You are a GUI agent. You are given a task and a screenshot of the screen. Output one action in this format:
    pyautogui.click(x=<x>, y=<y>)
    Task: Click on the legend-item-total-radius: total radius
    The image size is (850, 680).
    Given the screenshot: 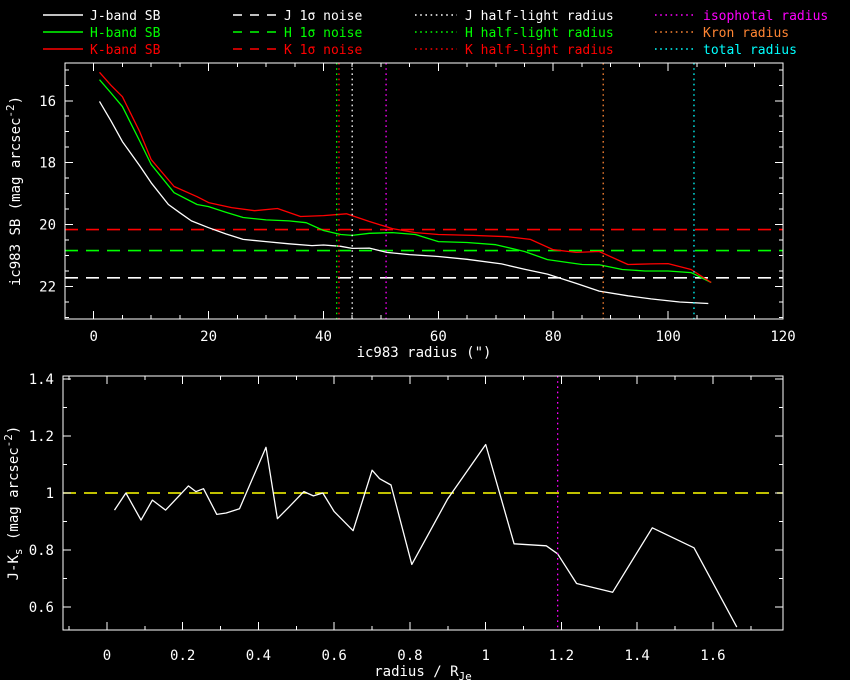 What is the action you would take?
    pyautogui.click(x=726, y=50)
    